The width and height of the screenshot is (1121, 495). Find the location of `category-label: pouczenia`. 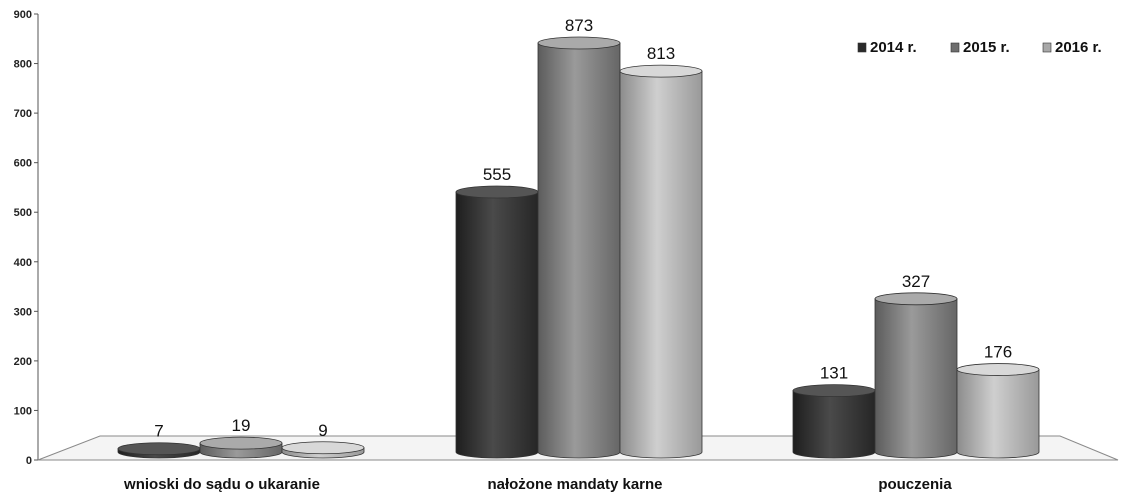

category-label: pouczenia is located at coordinates (915, 484).